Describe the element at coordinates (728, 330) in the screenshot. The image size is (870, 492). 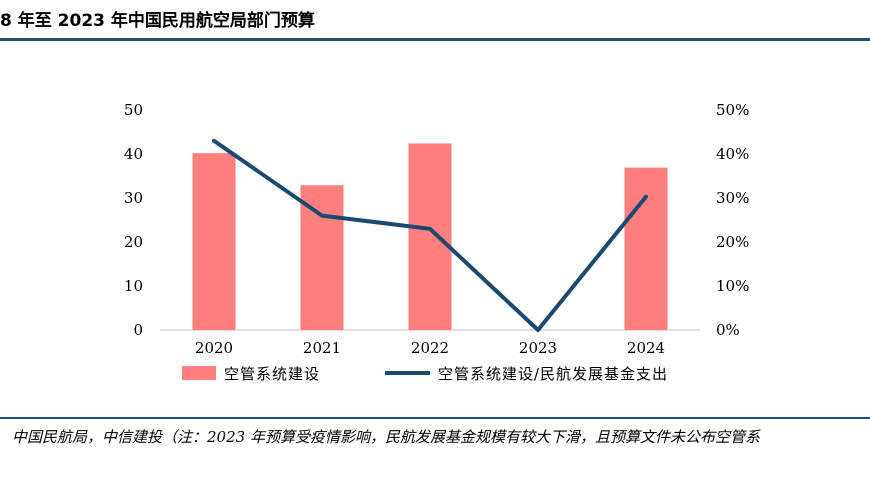
I see `y-right-tick-label: 0%` at that location.